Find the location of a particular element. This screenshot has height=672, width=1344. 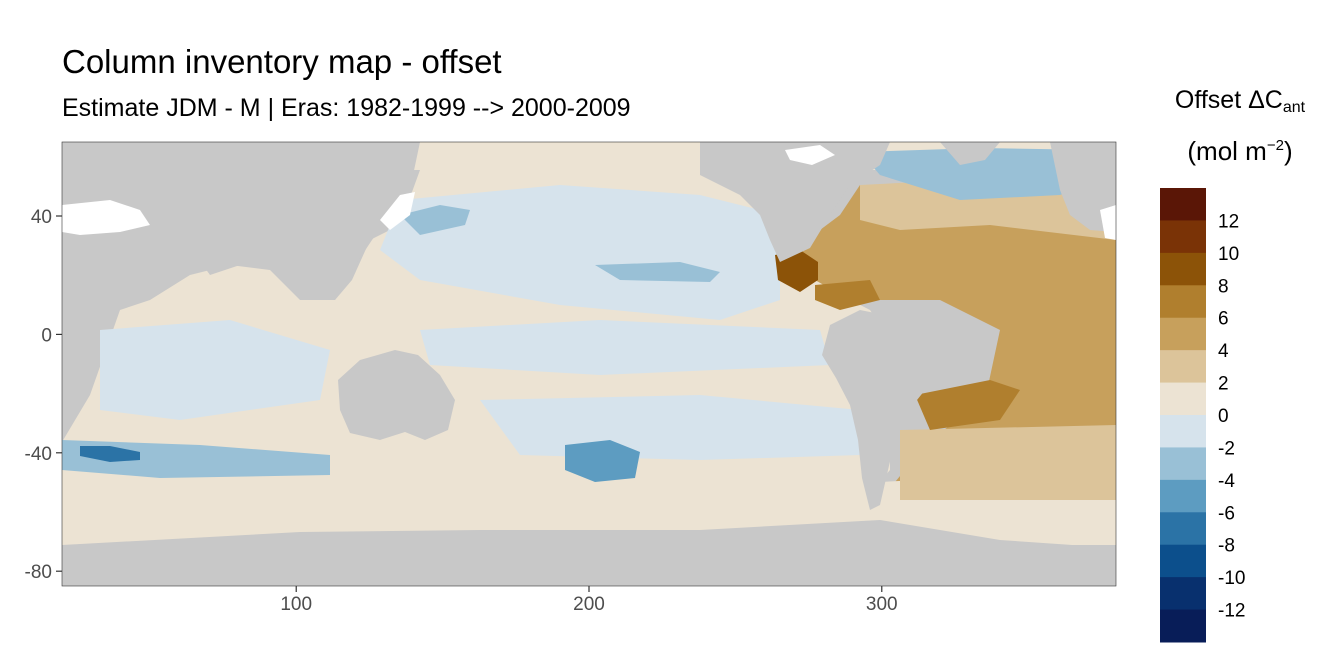

legend-title-subscript: ant is located at coordinates (1294, 107).